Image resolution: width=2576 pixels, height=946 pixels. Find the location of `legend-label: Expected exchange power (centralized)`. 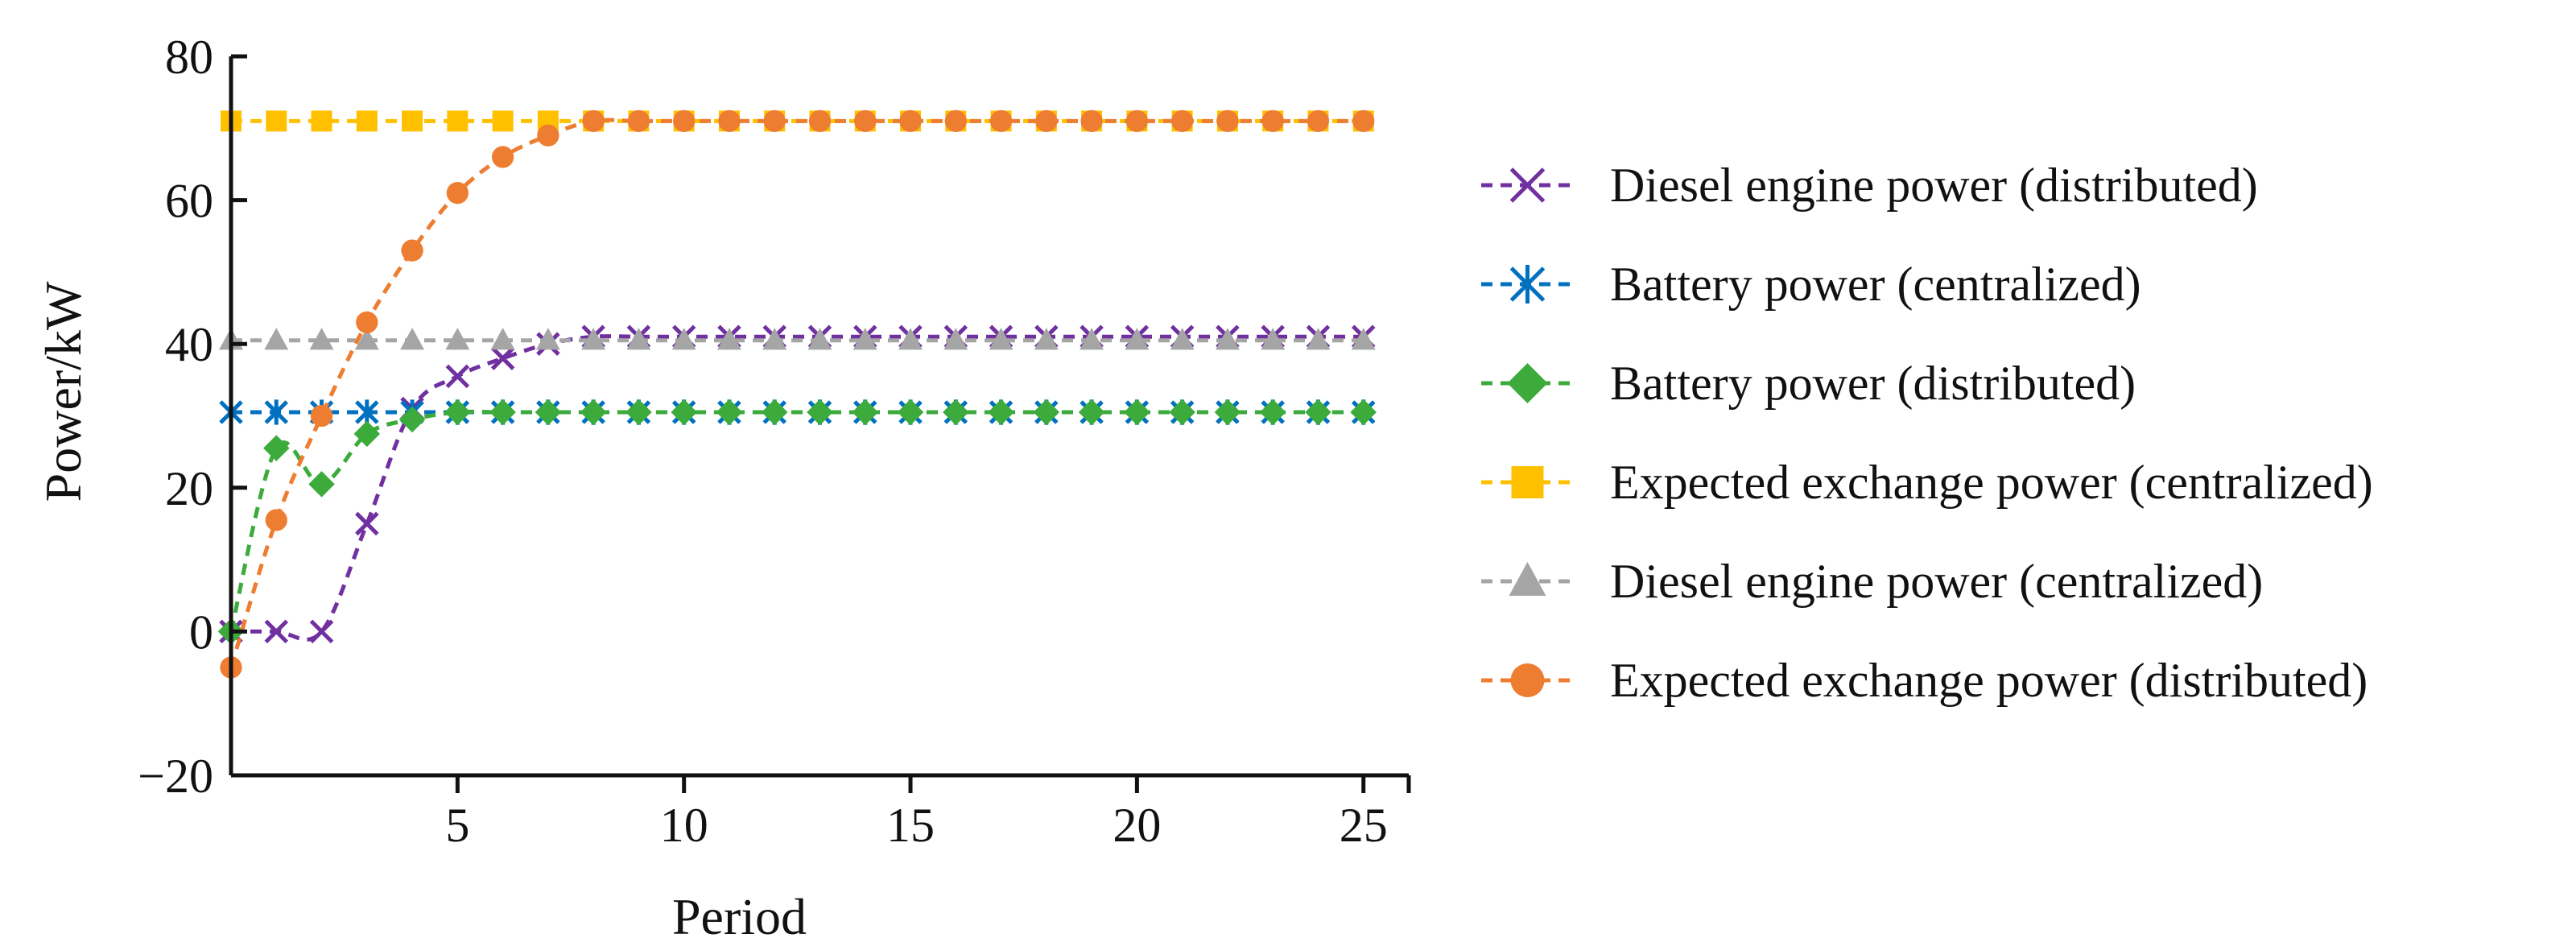

legend-label: Expected exchange power (centralized) is located at coordinates (1991, 482).